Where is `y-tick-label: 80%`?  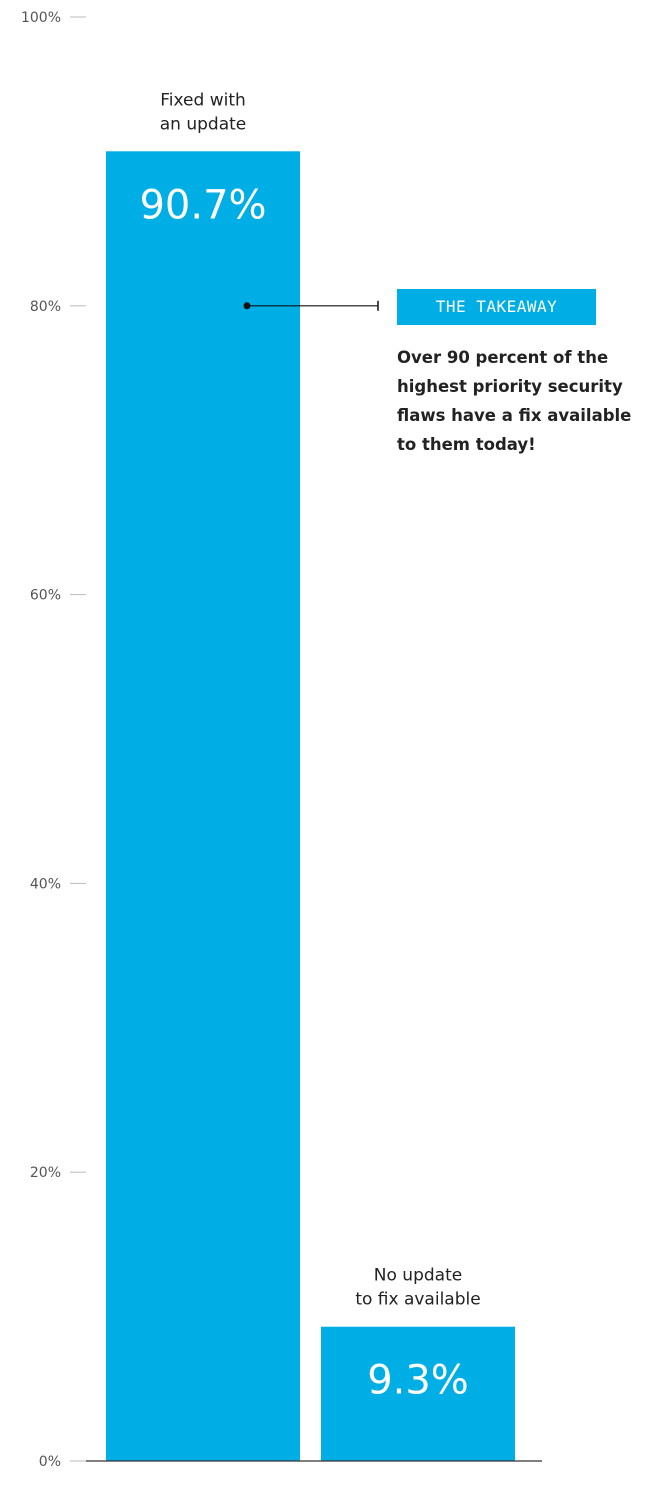
y-tick-label: 80% is located at coordinates (45, 307).